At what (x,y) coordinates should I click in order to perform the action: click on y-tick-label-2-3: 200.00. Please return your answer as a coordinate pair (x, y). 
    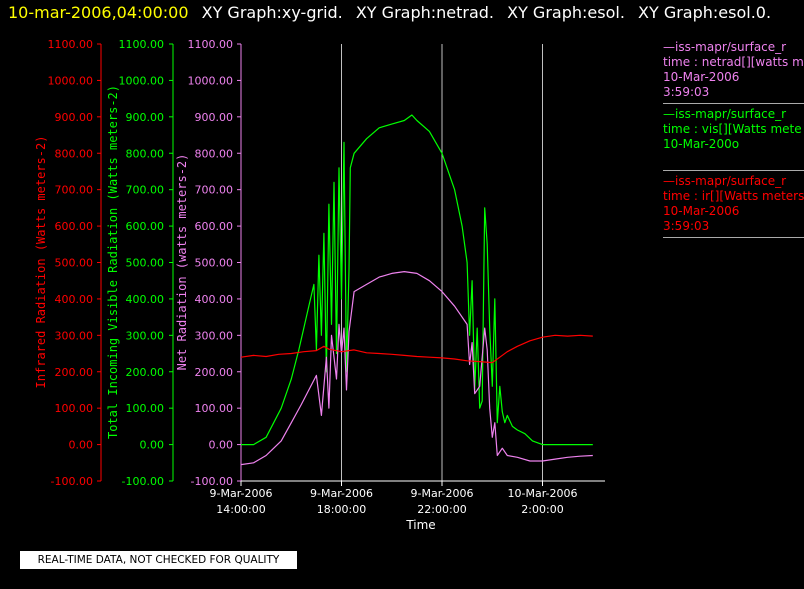
    Looking at the image, I should click on (214, 372).